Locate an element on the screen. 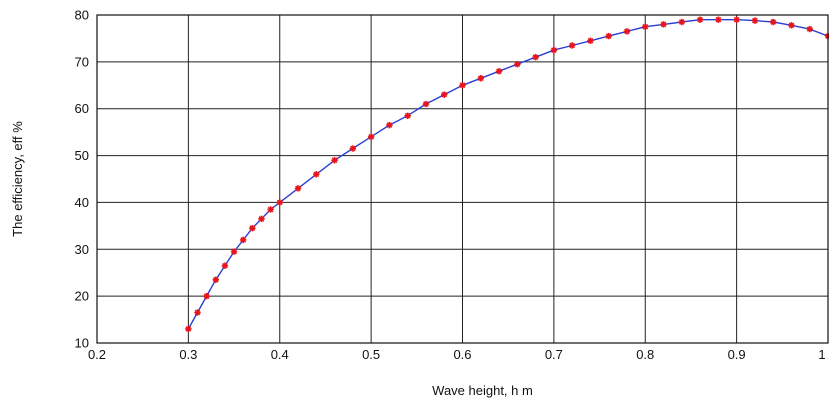  x-tick-label: 0.9 is located at coordinates (737, 354).